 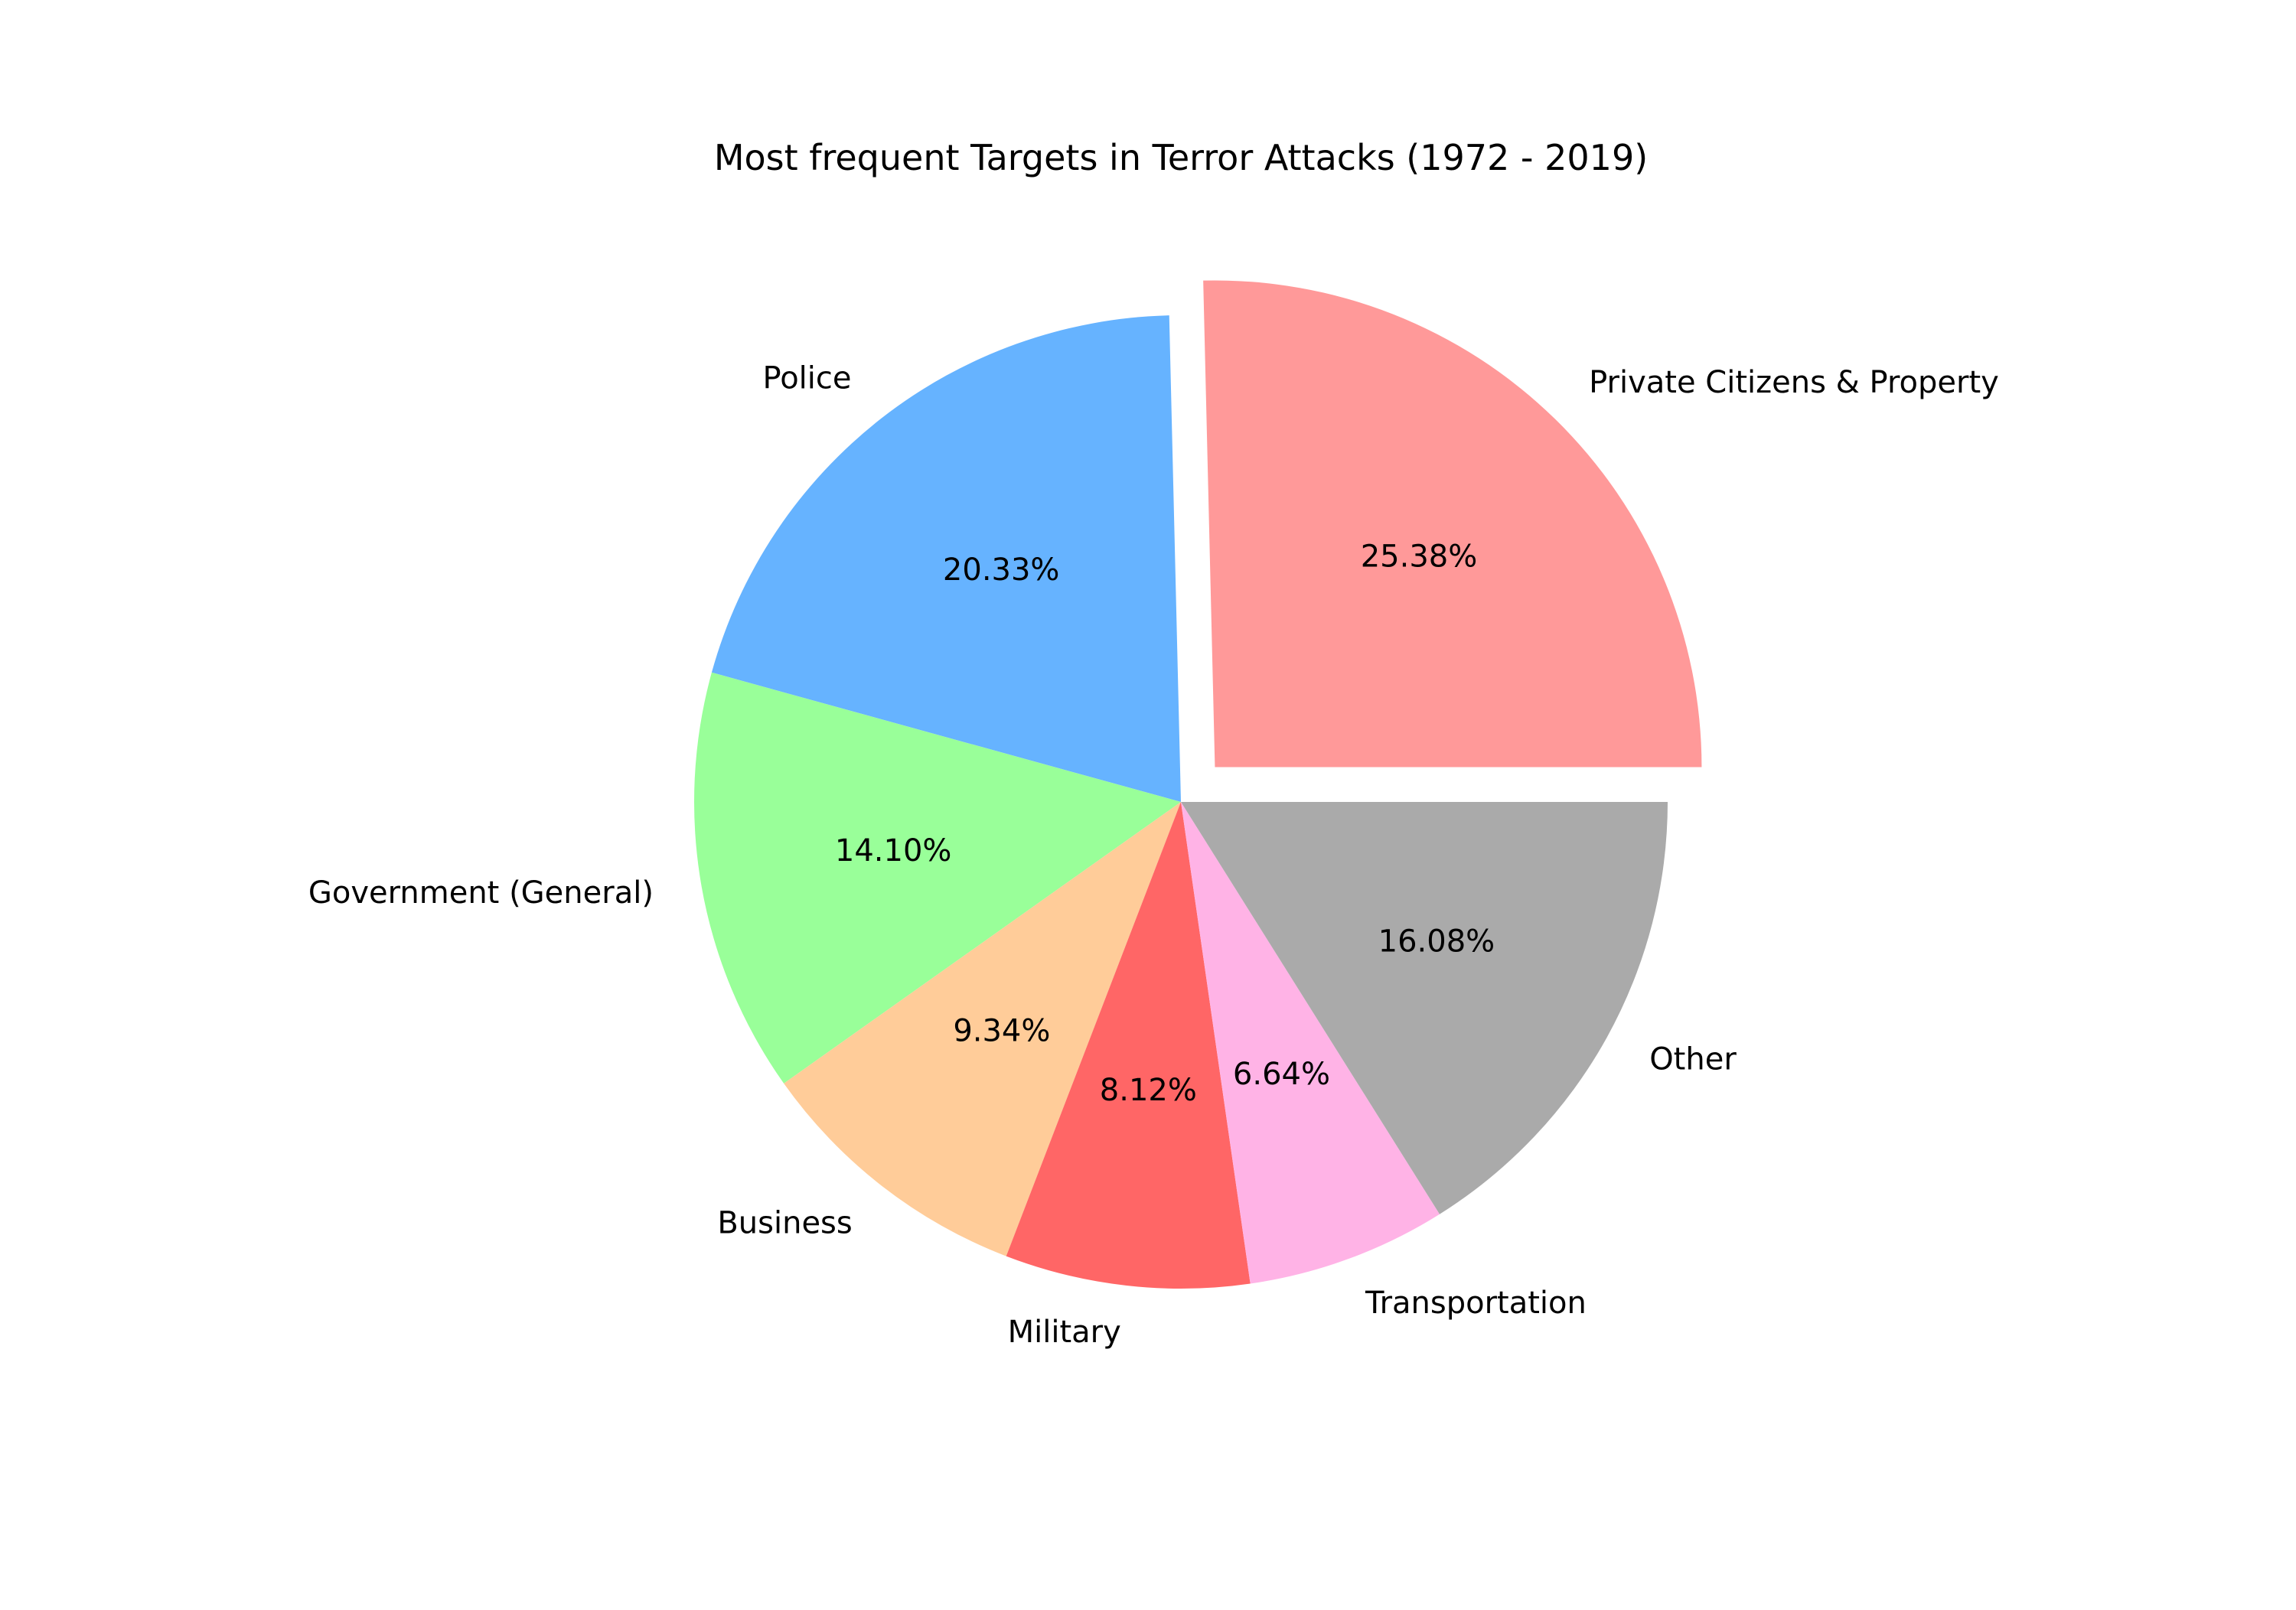 I want to click on slice-label-military: Military, so click(x=1064, y=1333).